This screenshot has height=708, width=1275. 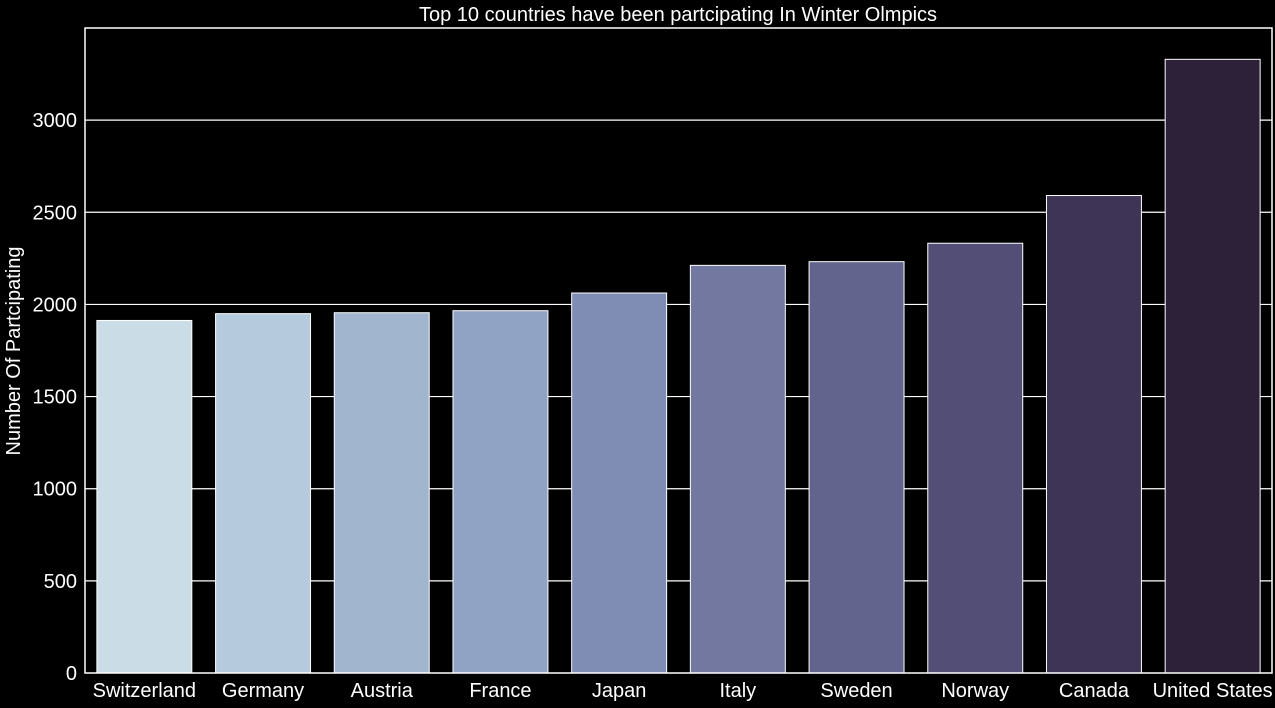 What do you see at coordinates (738, 691) in the screenshot?
I see `x-tick-label: Italy` at bounding box center [738, 691].